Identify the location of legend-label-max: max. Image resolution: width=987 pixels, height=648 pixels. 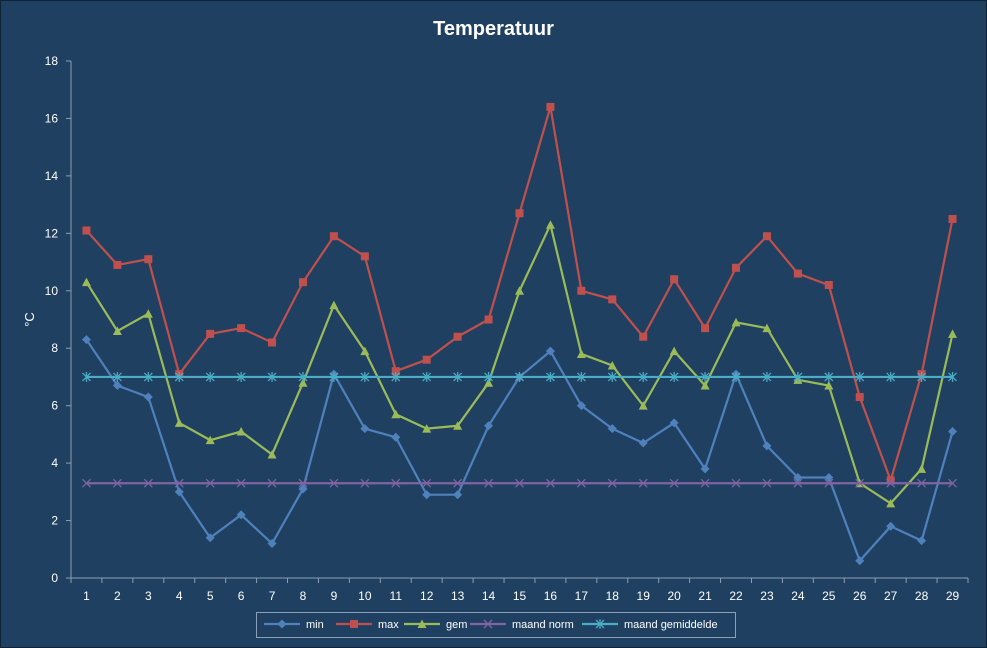
(388, 625).